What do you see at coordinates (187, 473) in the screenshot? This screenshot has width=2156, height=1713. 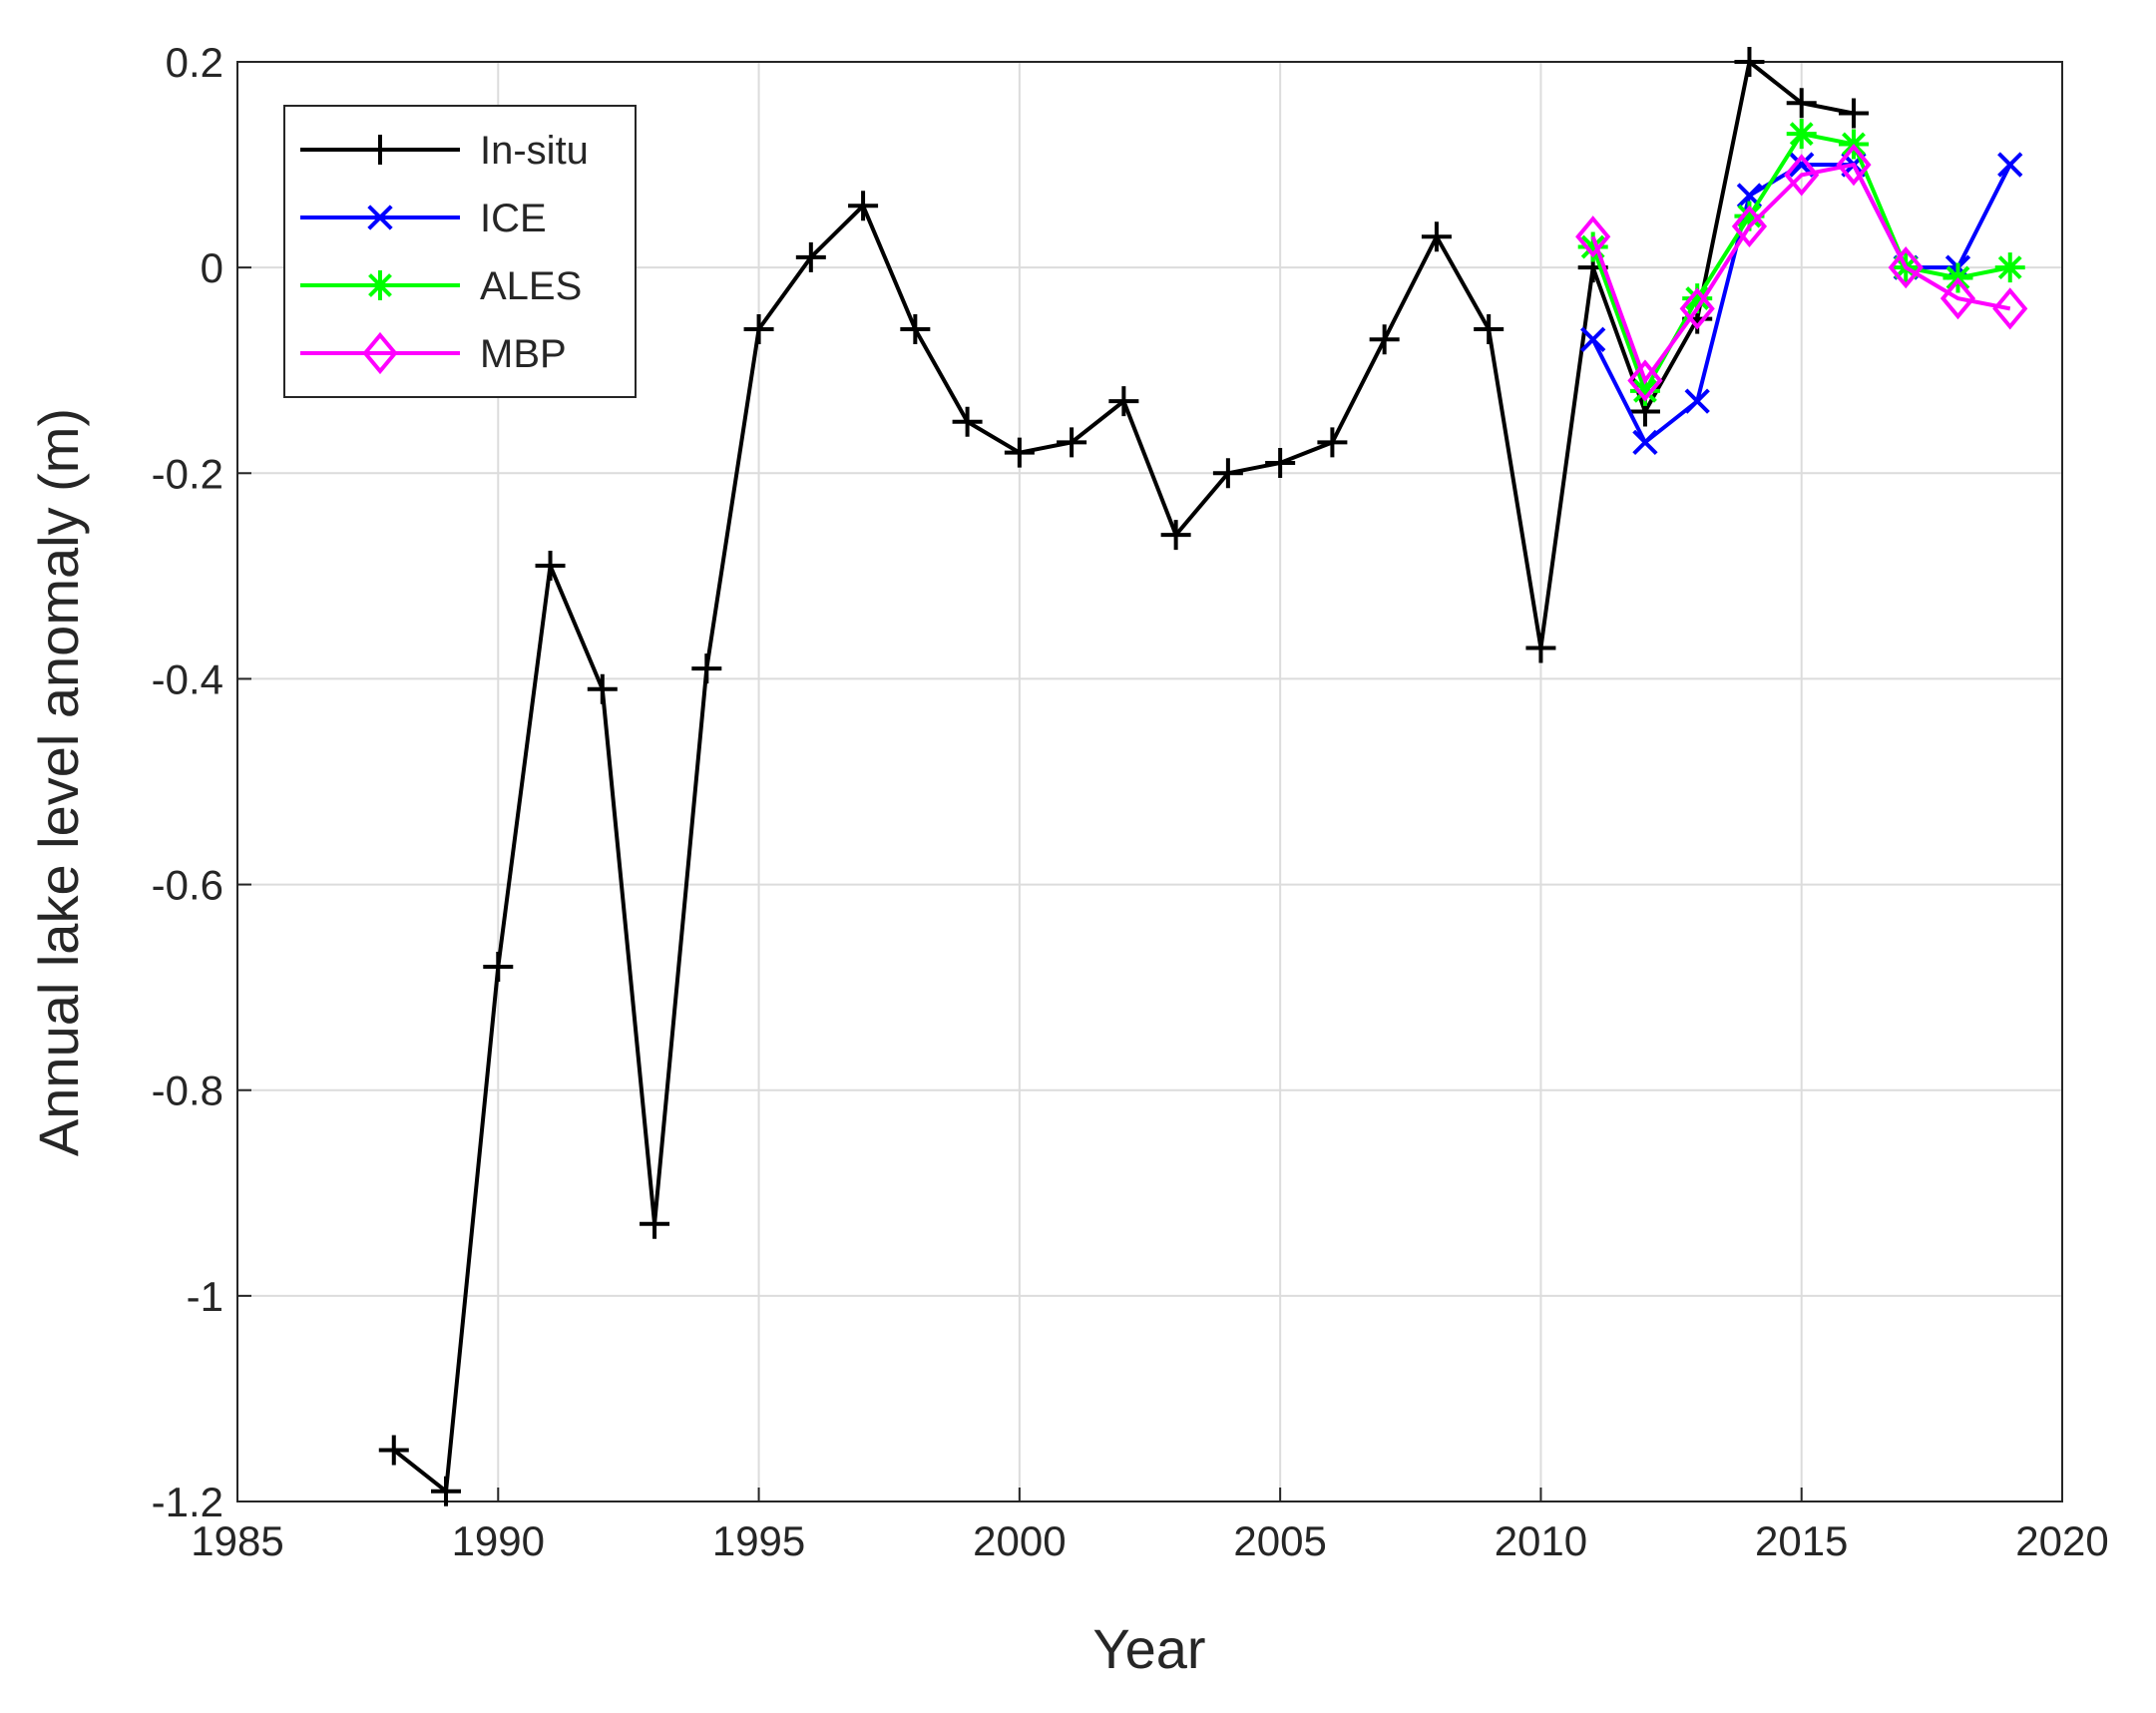 I see `y-tick-label: -0.2` at bounding box center [187, 473].